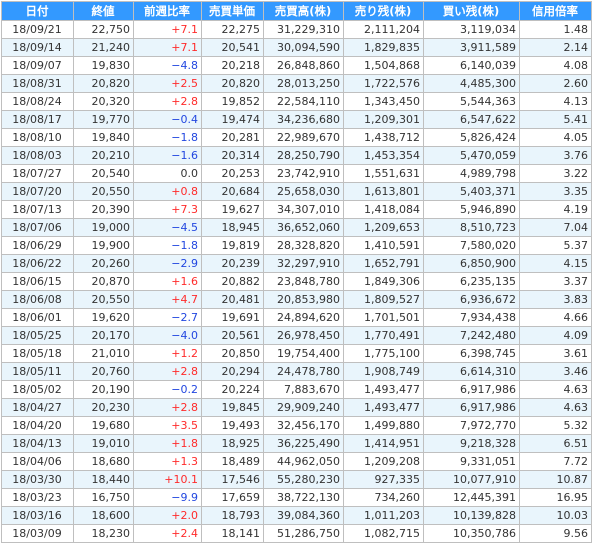 The width and height of the screenshot is (600, 543). I want to click on cell-close: 20,190, so click(103, 389).